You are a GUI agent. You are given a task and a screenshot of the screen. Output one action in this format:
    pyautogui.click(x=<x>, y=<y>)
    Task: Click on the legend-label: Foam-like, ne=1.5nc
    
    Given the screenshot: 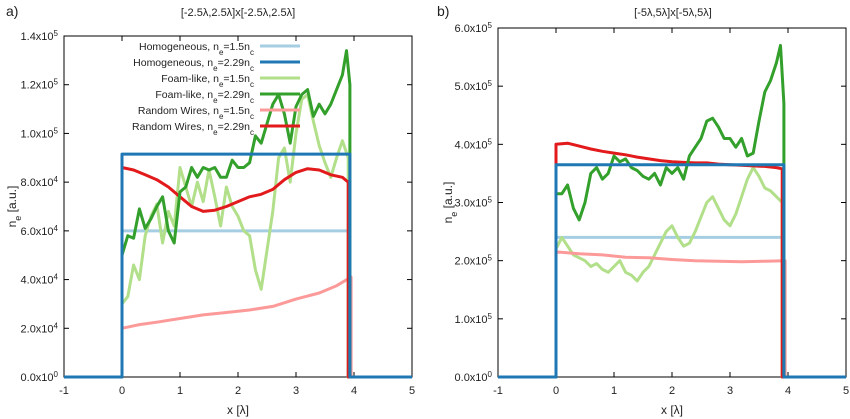 What is the action you would take?
    pyautogui.click(x=207, y=81)
    